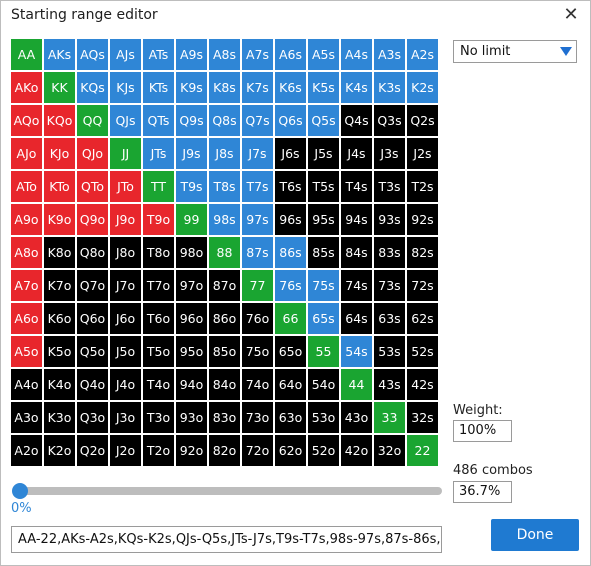  What do you see at coordinates (257, 417) in the screenshot?
I see `hand-cell-73o: 73o` at bounding box center [257, 417].